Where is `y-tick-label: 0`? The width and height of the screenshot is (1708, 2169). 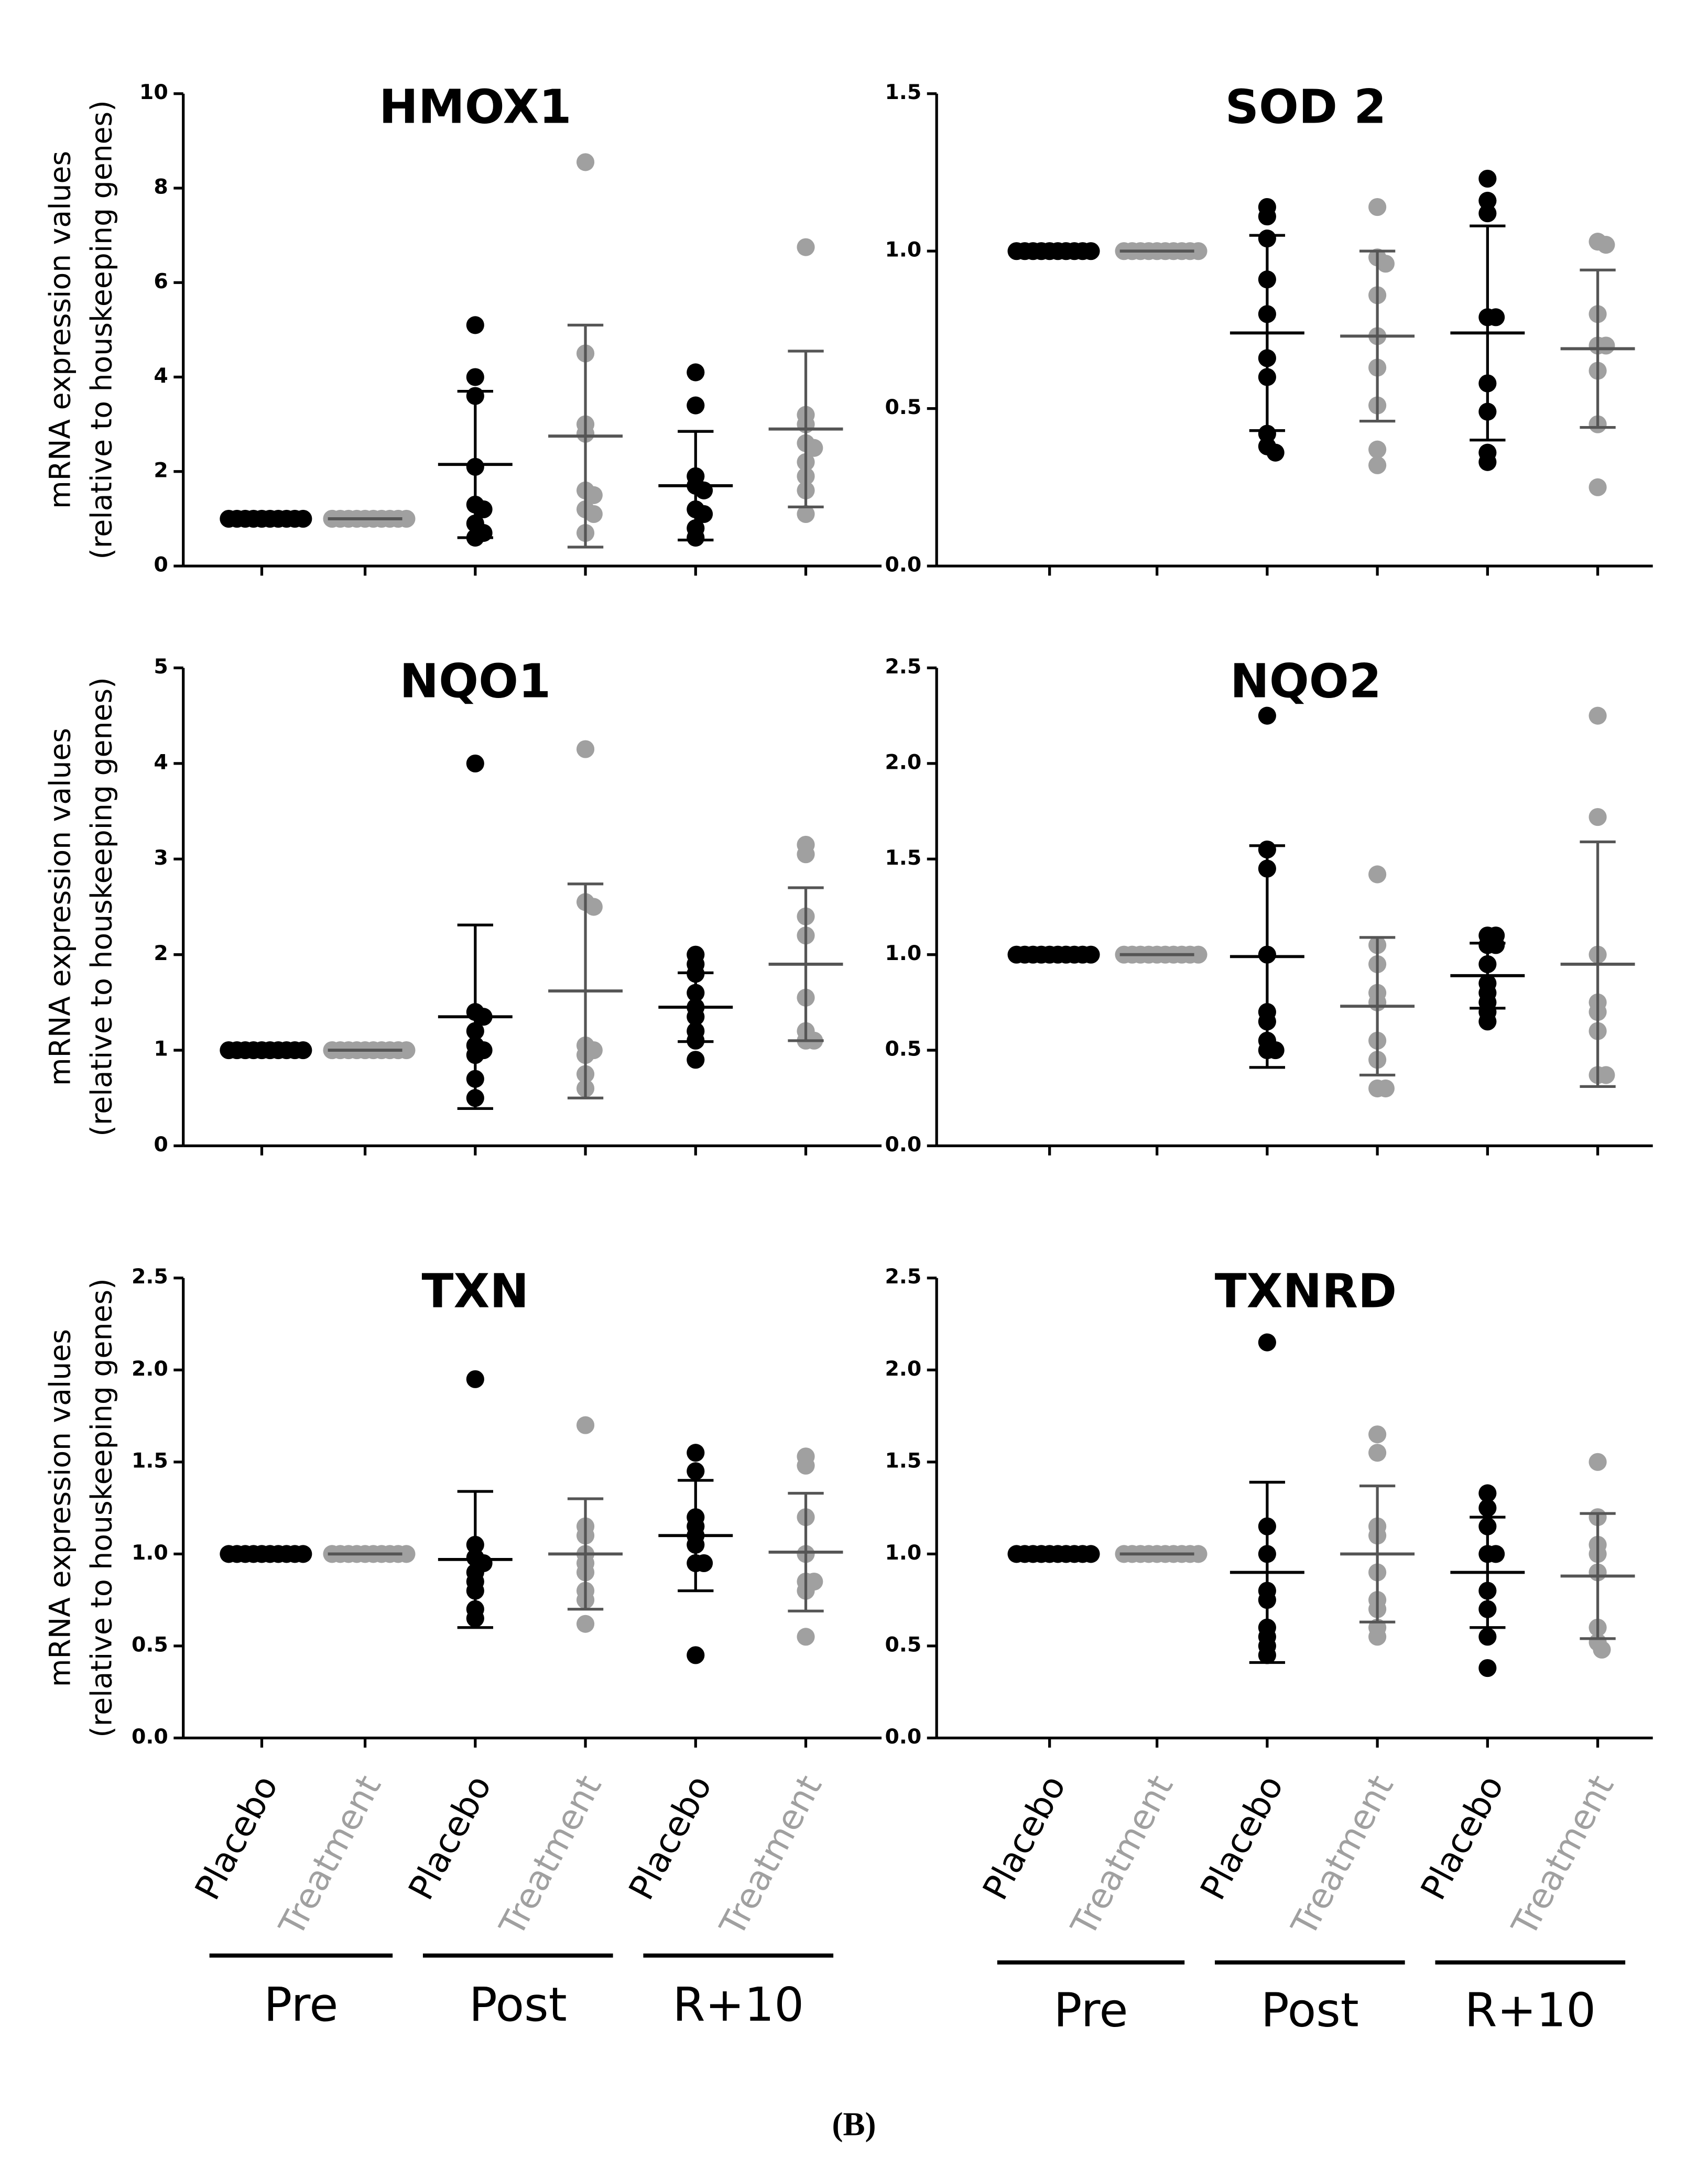 y-tick-label: 0 is located at coordinates (161, 1145).